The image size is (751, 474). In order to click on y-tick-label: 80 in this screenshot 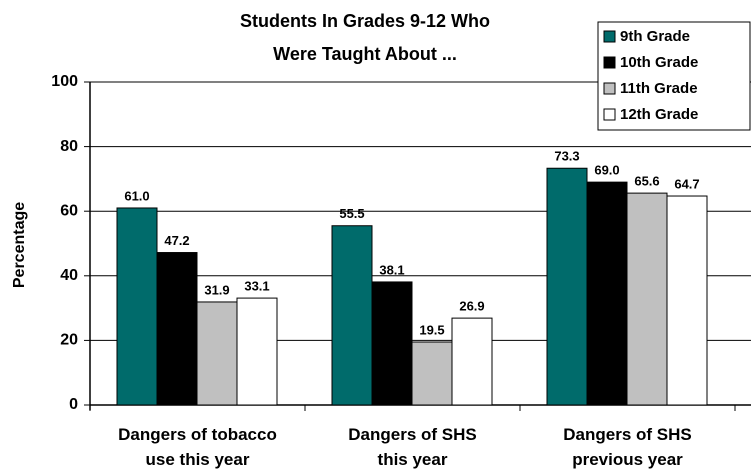, I will do `click(69, 146)`.